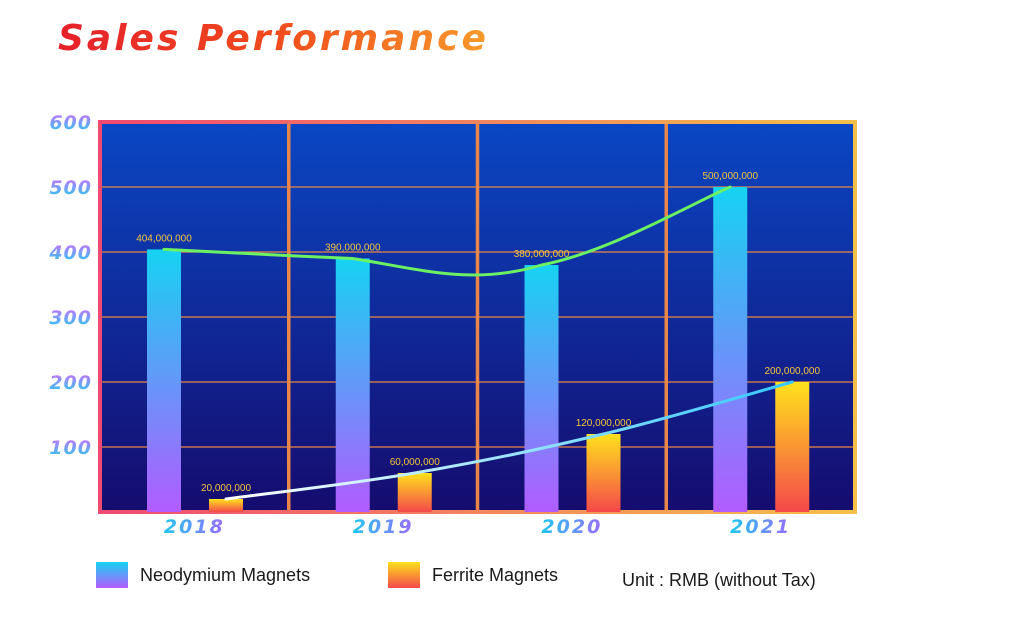  Describe the element at coordinates (70, 253) in the screenshot. I see `y-tick-label-400: 400` at that location.